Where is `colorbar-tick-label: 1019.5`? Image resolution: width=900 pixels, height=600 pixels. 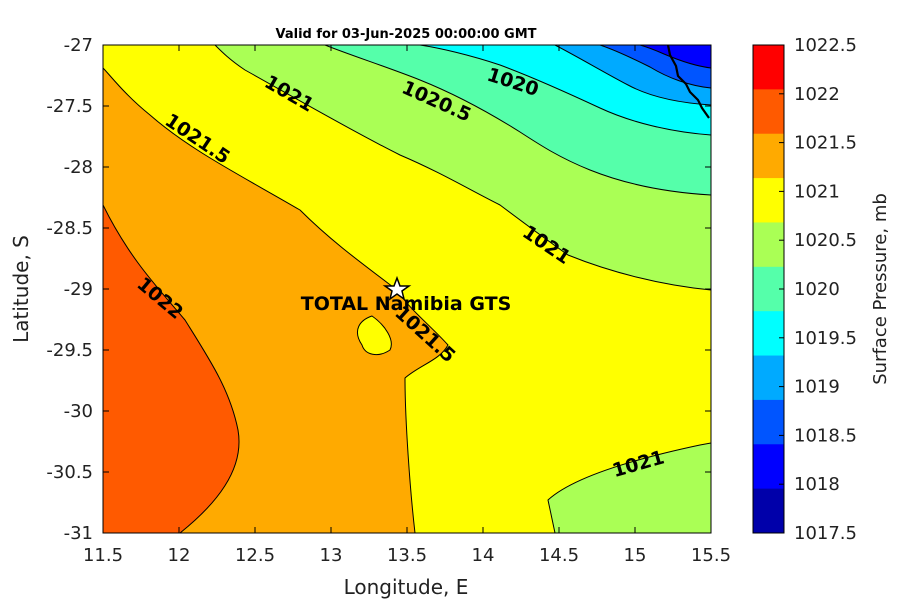
colorbar-tick-label: 1019.5 is located at coordinates (825, 338).